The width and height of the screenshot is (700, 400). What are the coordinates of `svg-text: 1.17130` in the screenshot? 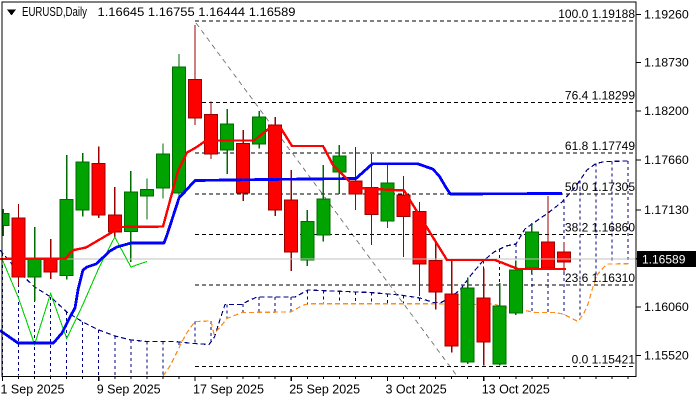 It's located at (666, 210).